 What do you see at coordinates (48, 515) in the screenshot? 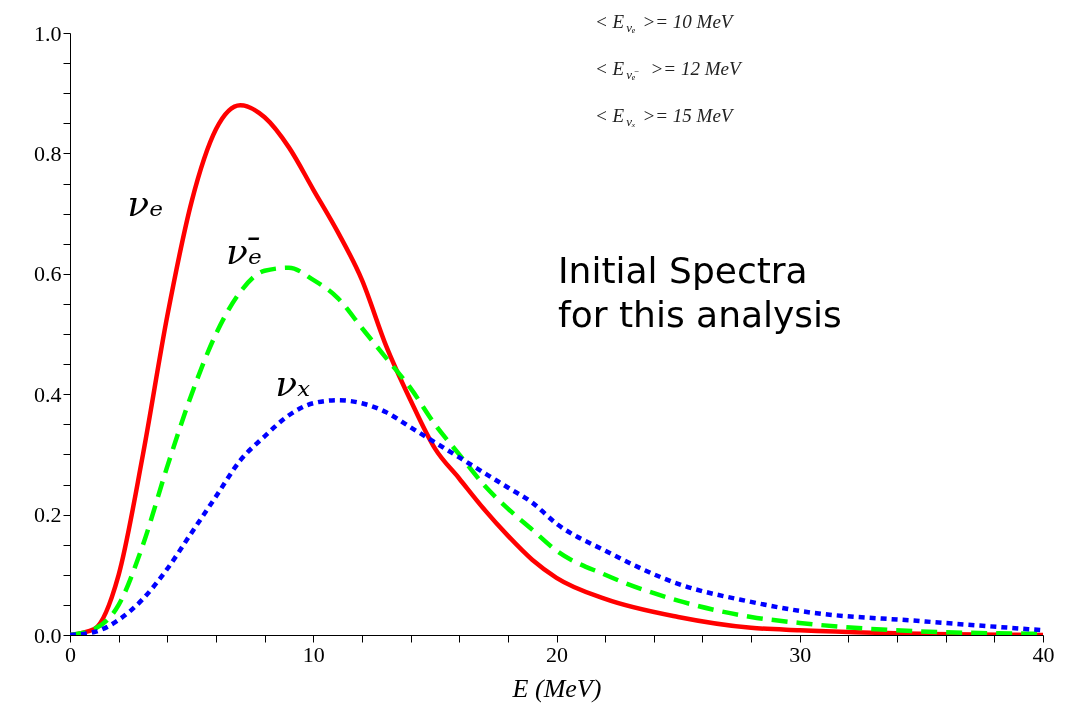
I see `y-tick-label: 0.2` at bounding box center [48, 515].